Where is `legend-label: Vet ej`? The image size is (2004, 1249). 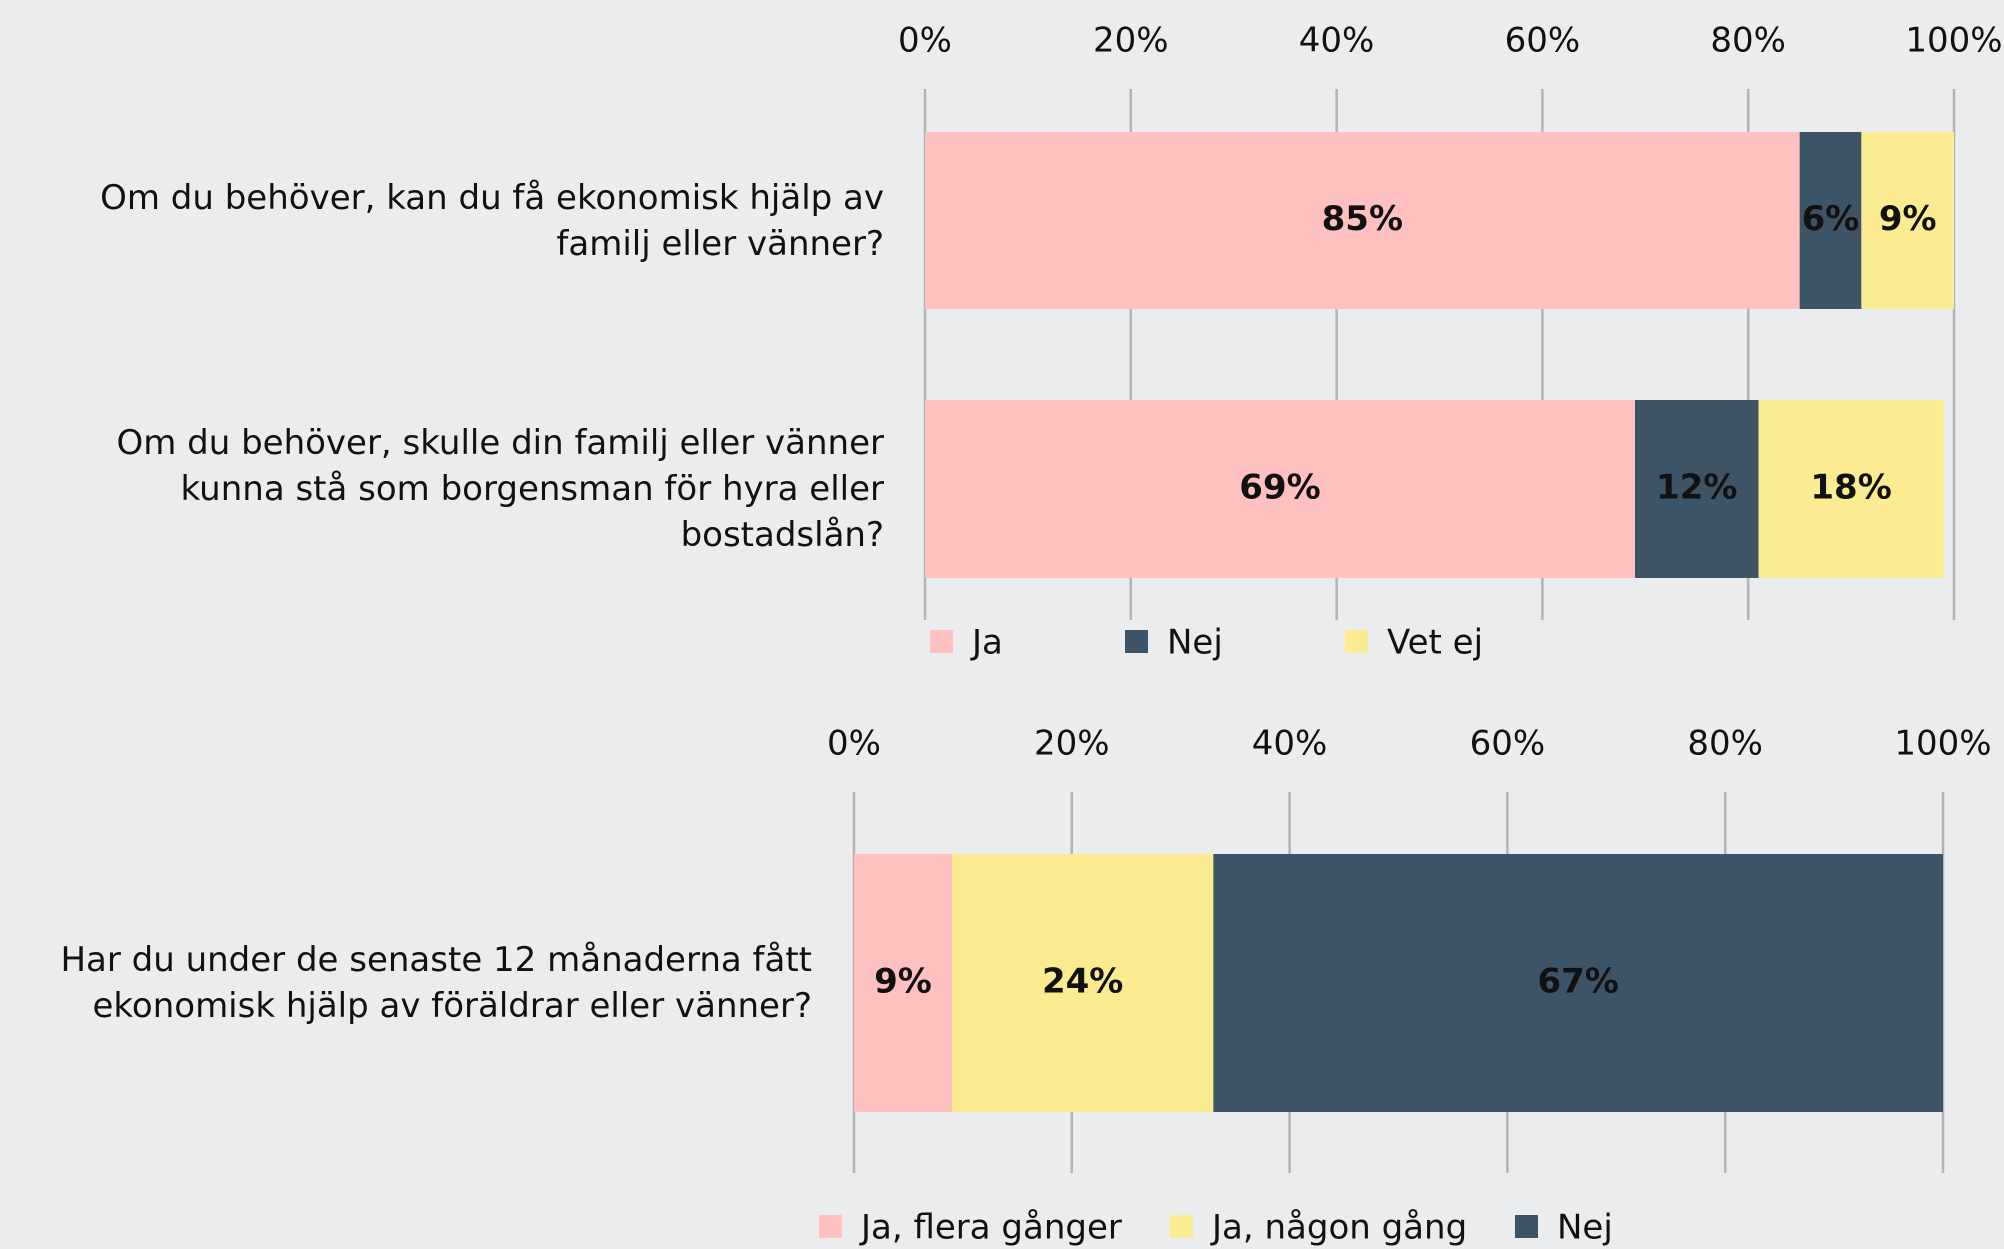 legend-label: Vet ej is located at coordinates (1435, 643).